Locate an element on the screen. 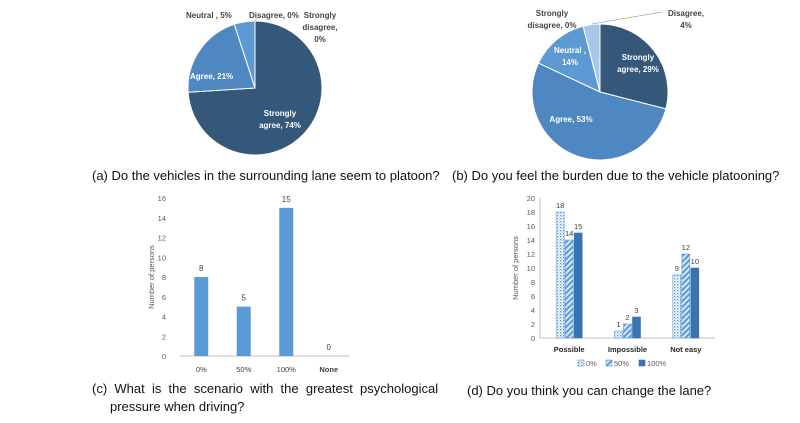 The image size is (800, 423). bar-d-value: 15 is located at coordinates (578, 226).